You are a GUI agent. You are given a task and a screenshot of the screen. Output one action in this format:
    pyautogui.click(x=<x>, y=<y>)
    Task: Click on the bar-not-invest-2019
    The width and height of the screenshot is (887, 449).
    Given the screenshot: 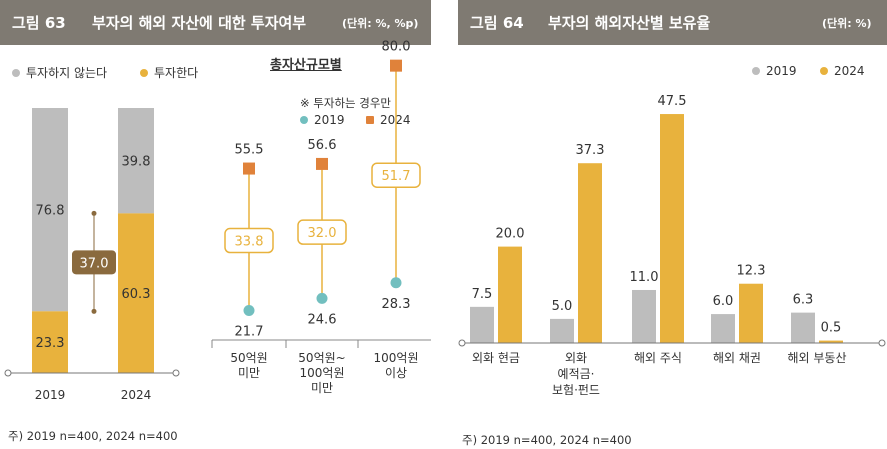 What is the action you would take?
    pyautogui.click(x=50, y=210)
    